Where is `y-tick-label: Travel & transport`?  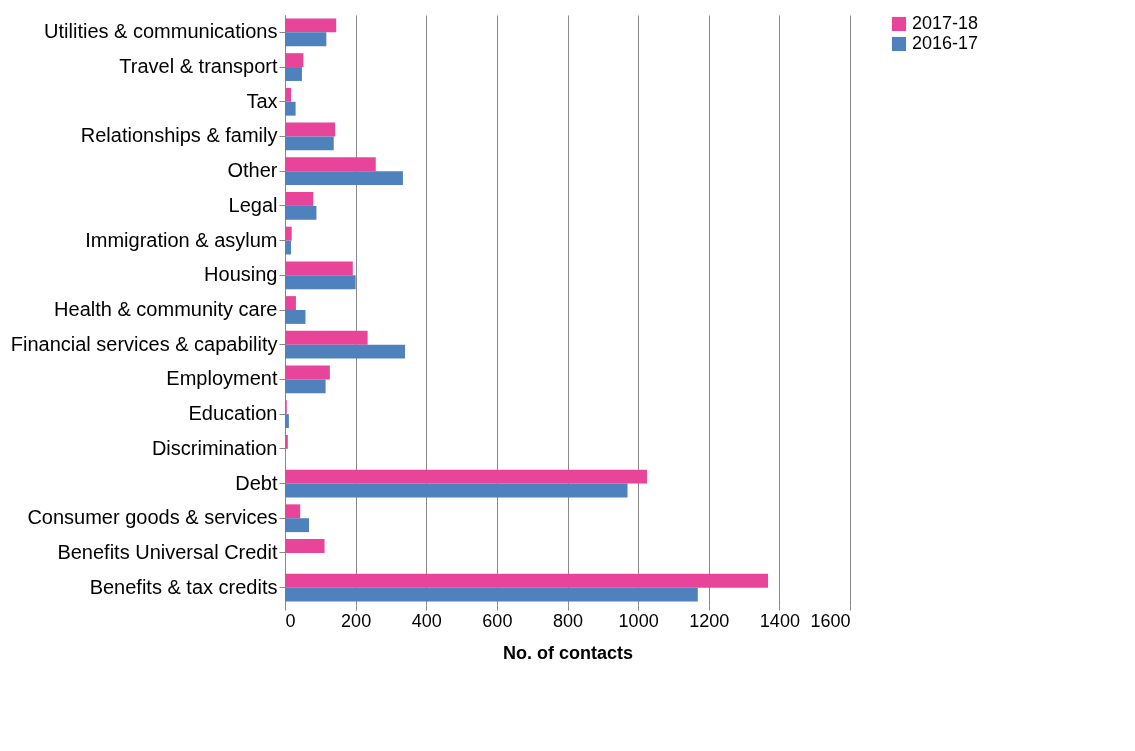
y-tick-label: Travel & transport is located at coordinates (198, 66).